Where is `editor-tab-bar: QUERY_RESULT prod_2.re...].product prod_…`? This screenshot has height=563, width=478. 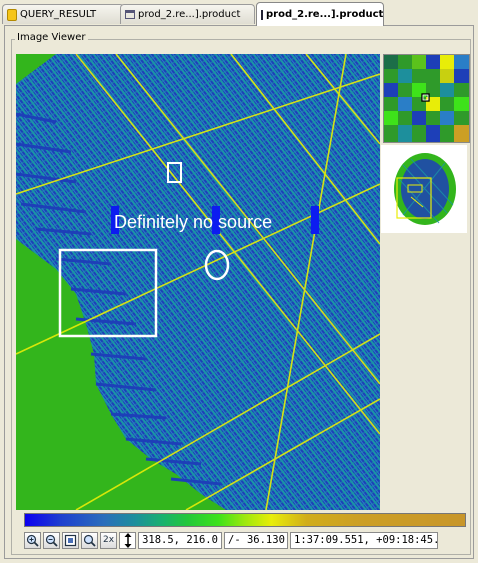 editor-tab-bar: QUERY_RESULT prod_2.re...].product prod_… is located at coordinates (239, 13).